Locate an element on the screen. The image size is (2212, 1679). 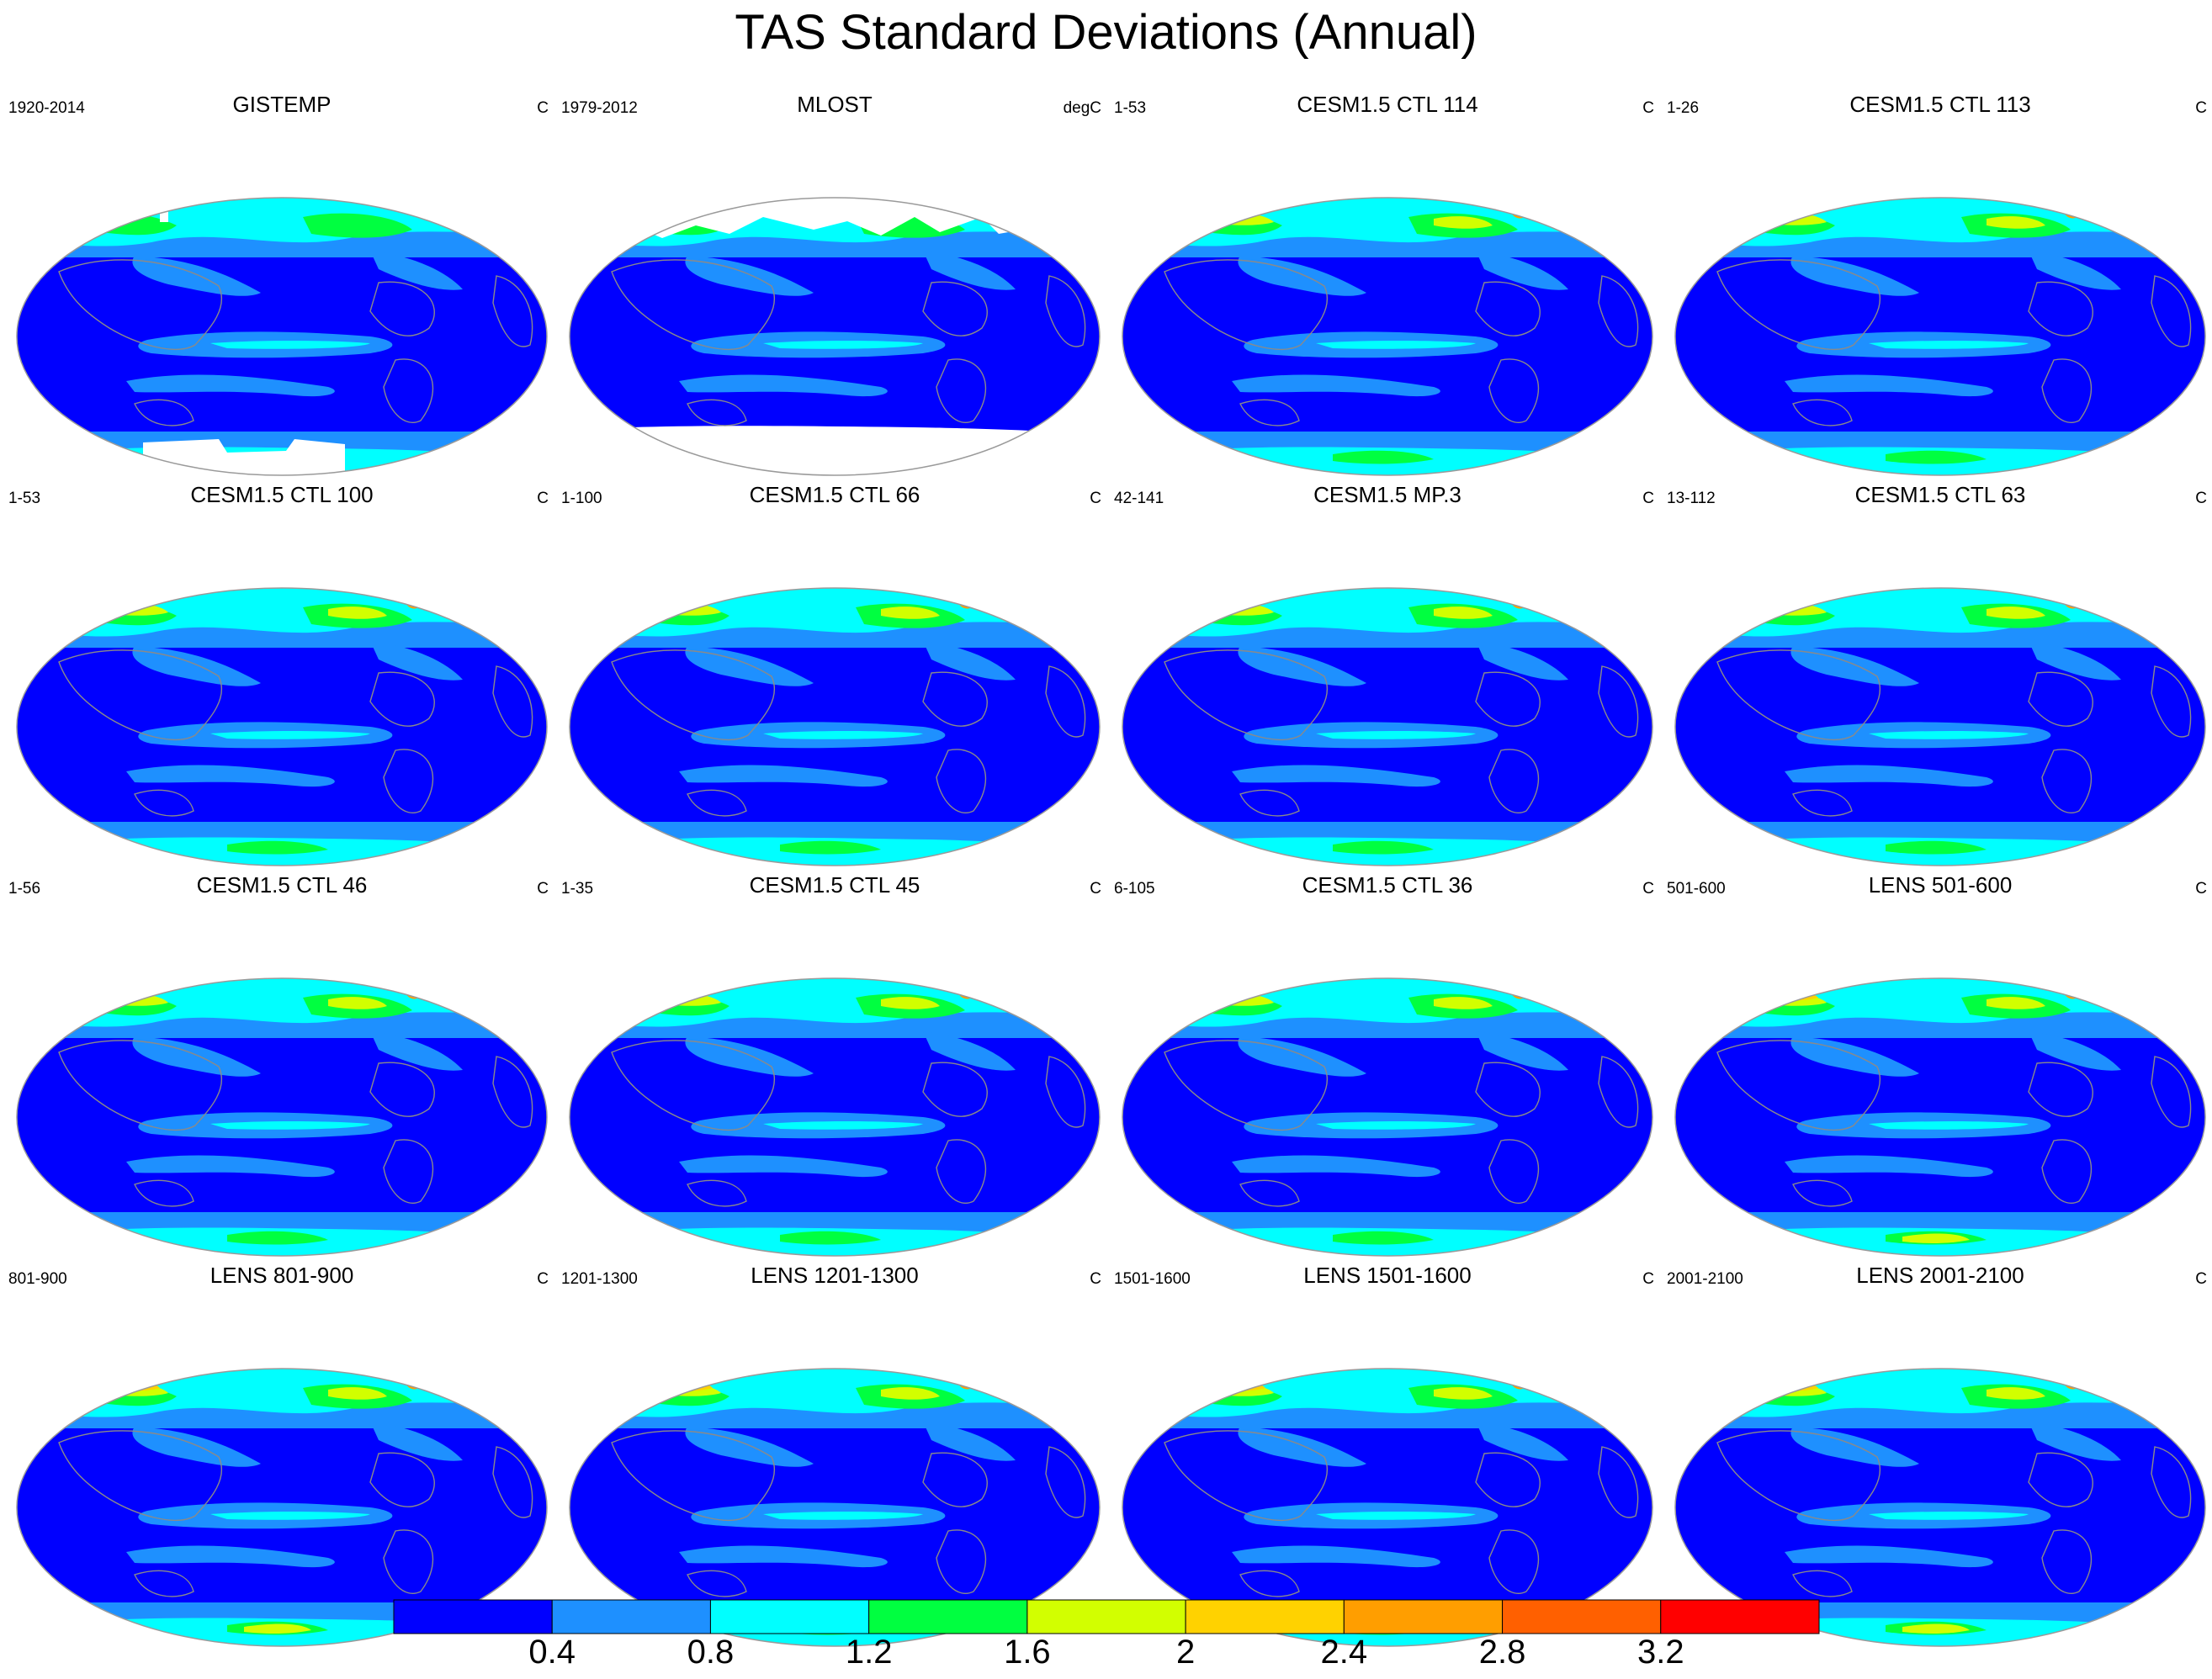
colorbar-tick-label: 1.6 is located at coordinates (1027, 1652).